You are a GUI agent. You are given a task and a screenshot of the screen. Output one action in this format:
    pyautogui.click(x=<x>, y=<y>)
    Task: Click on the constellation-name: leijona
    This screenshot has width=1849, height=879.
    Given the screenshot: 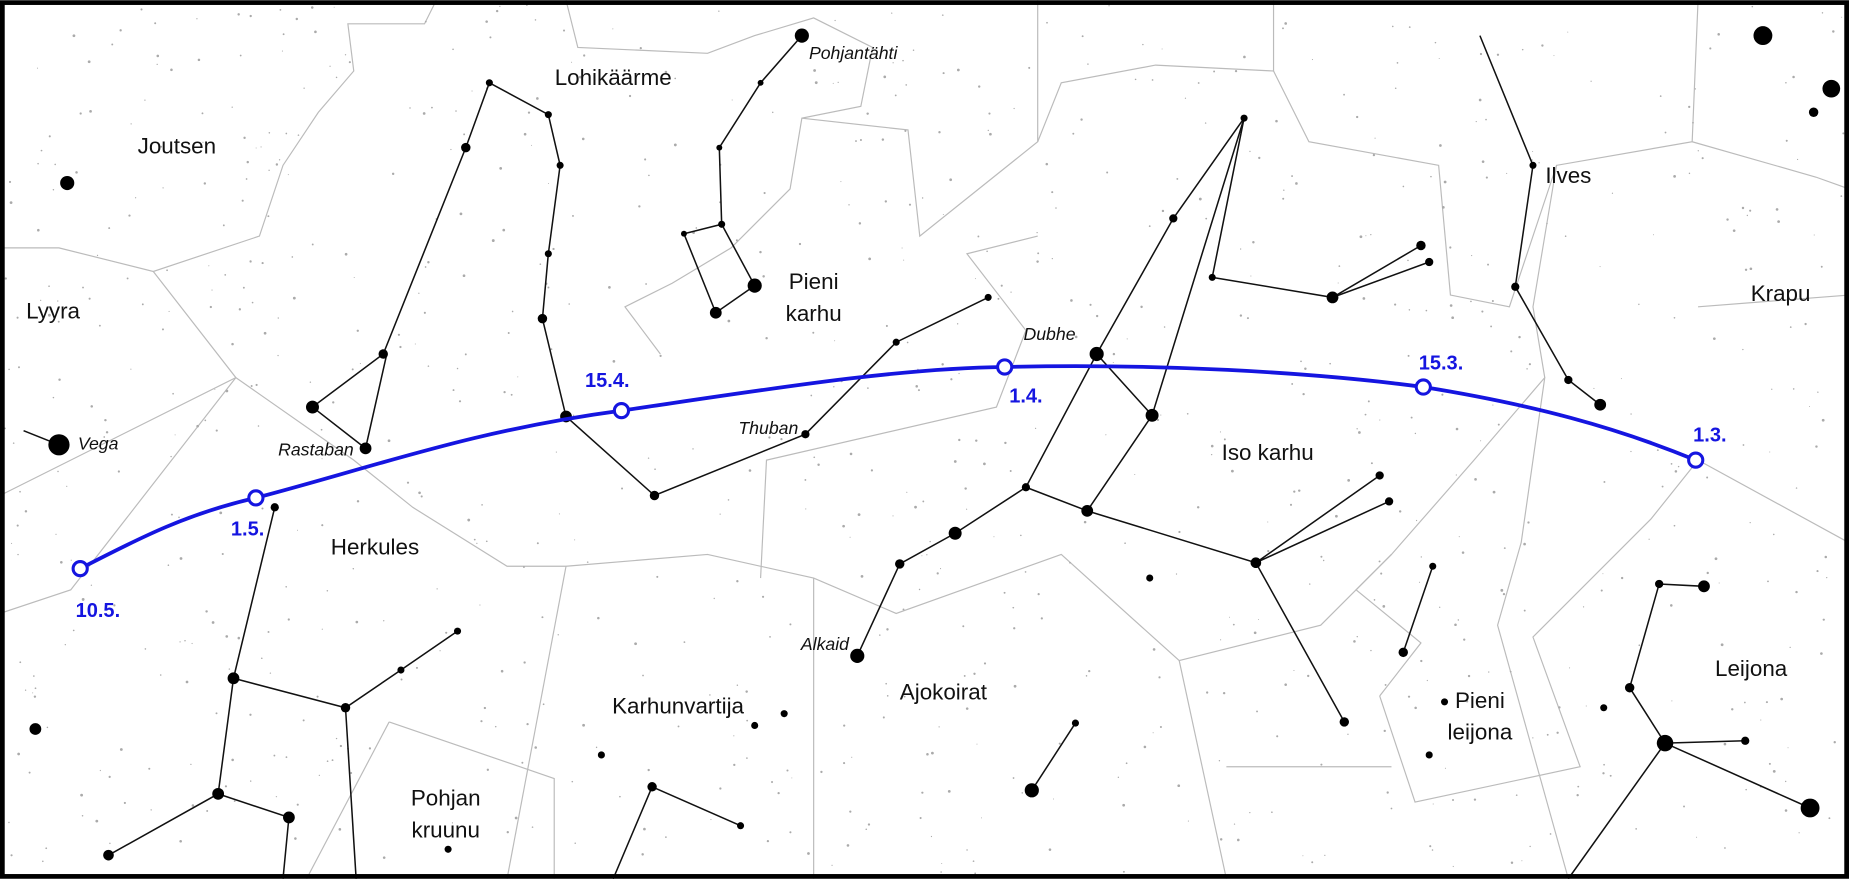 What is the action you would take?
    pyautogui.click(x=1480, y=732)
    